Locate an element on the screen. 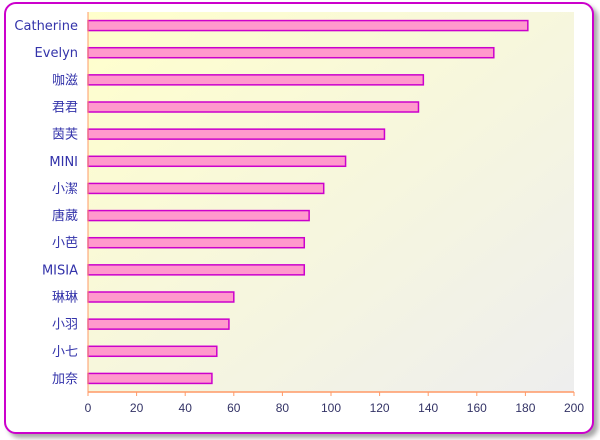 The width and height of the screenshot is (600, 440). x-tick-label-6: 120 is located at coordinates (380, 408).